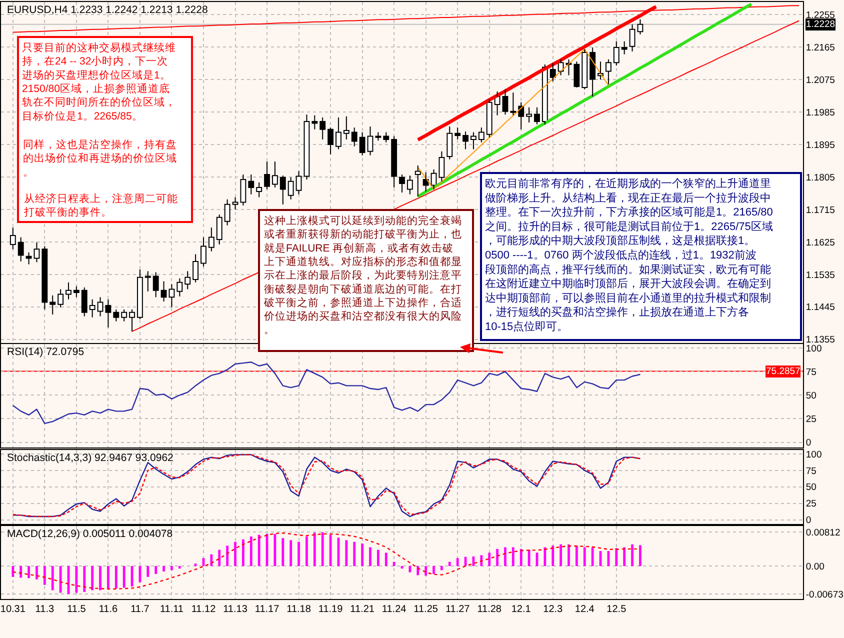  I want to click on chart-title: EURUSD,H4 1.2233 1.2242 1.2213 1.2228, so click(107, 10).